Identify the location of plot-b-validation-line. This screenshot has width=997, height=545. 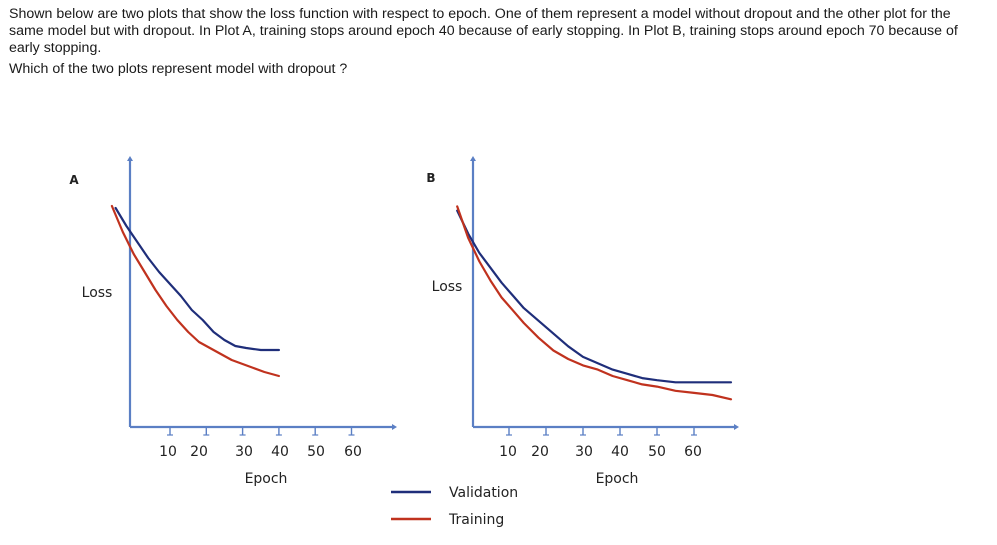
(594, 296).